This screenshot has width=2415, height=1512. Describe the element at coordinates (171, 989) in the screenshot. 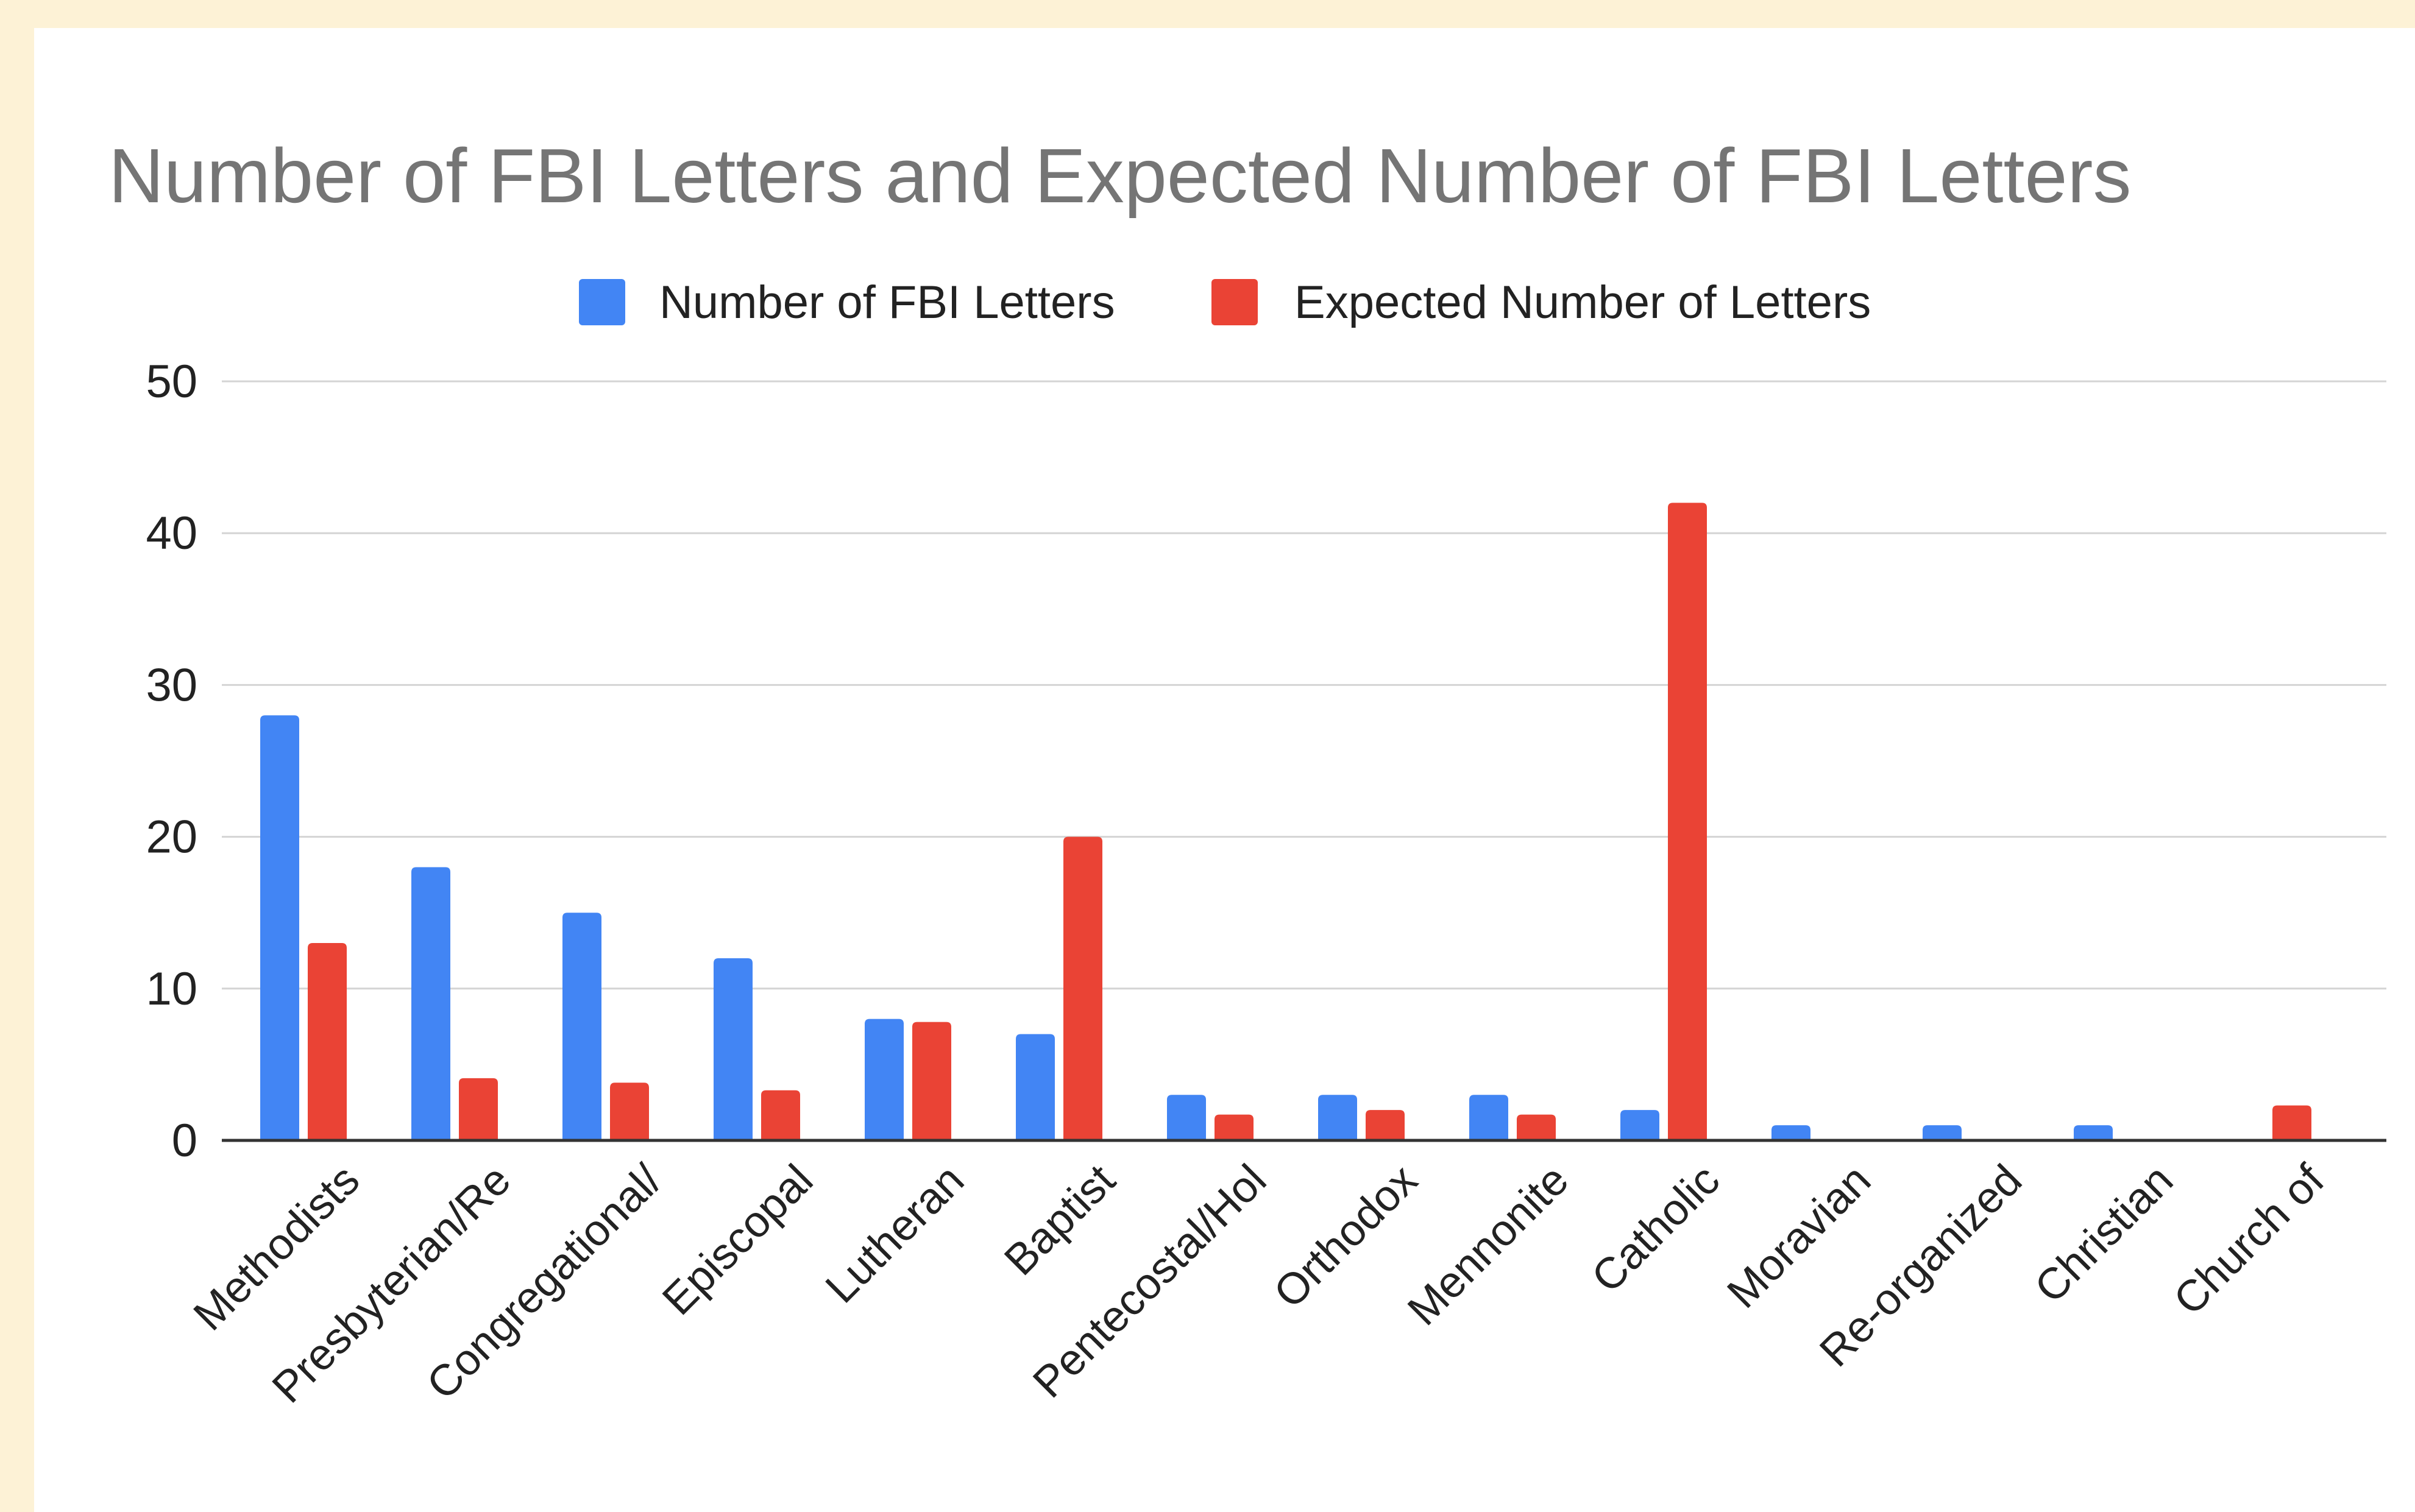

I see `y-tick-label-10: 10` at that location.